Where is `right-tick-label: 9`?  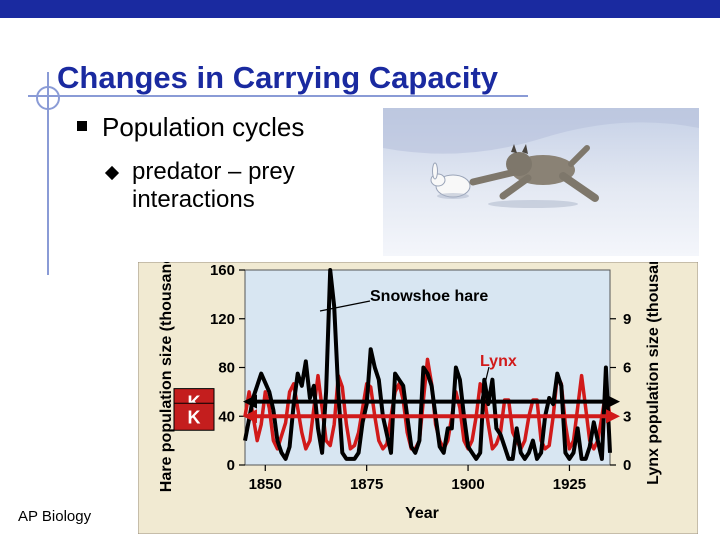 right-tick-label: 9 is located at coordinates (627, 319).